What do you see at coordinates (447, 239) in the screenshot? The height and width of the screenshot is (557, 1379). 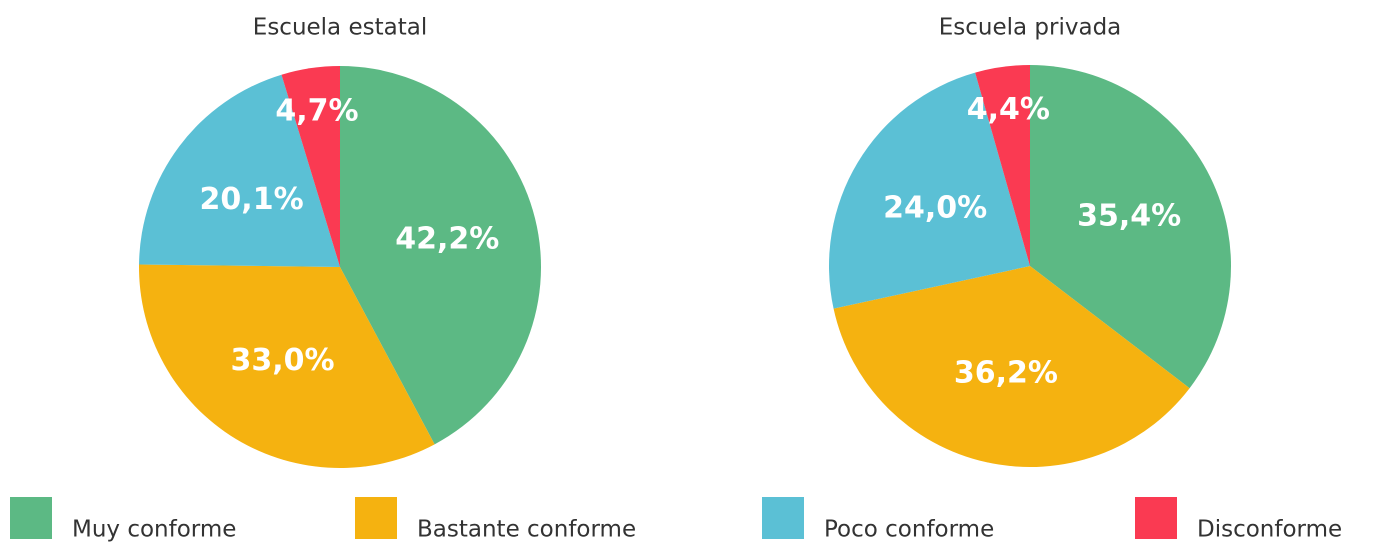 I see `value-label: 42,2%` at bounding box center [447, 239].